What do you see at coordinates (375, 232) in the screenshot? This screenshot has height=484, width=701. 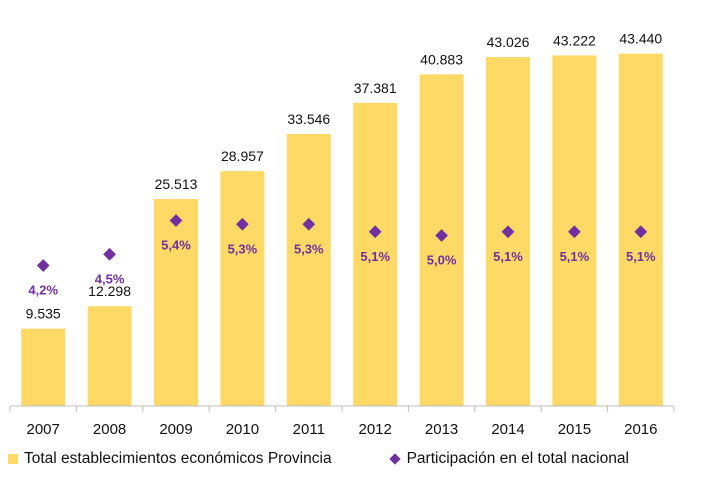 I see `point-2012` at bounding box center [375, 232].